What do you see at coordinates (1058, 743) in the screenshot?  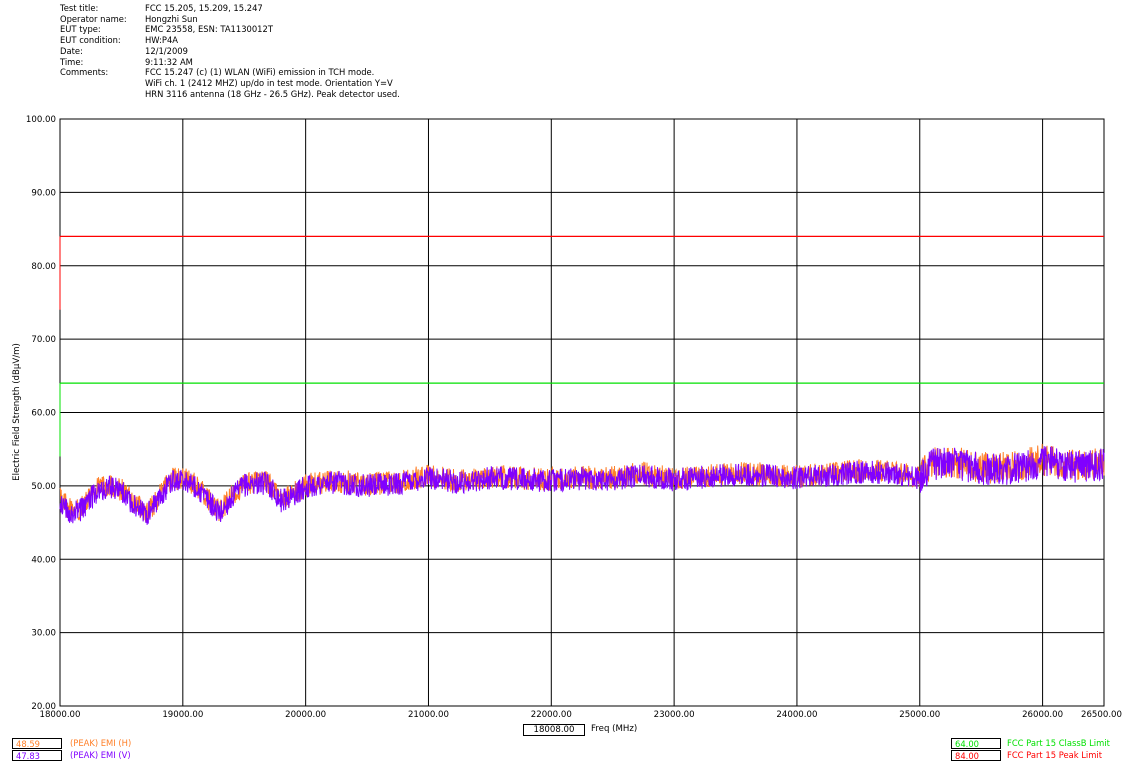 I see `legend-label: FCC Part 15 ClassB Limit` at bounding box center [1058, 743].